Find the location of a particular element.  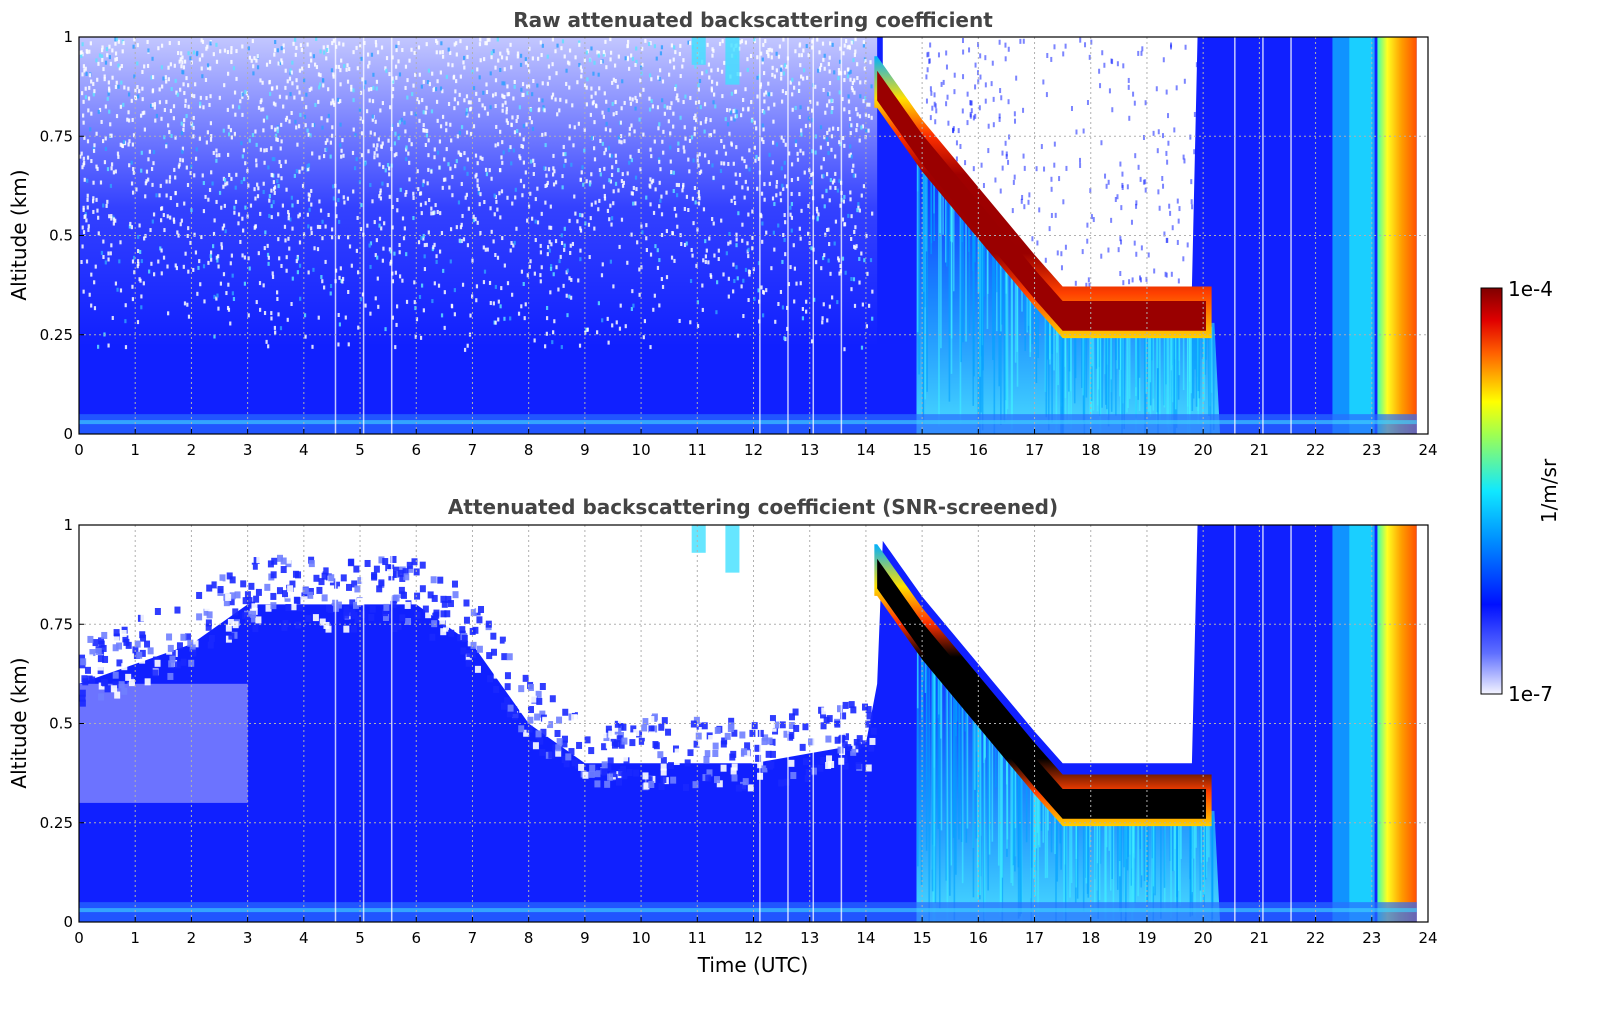

x-tick-label: 4 is located at coordinates (304, 938).